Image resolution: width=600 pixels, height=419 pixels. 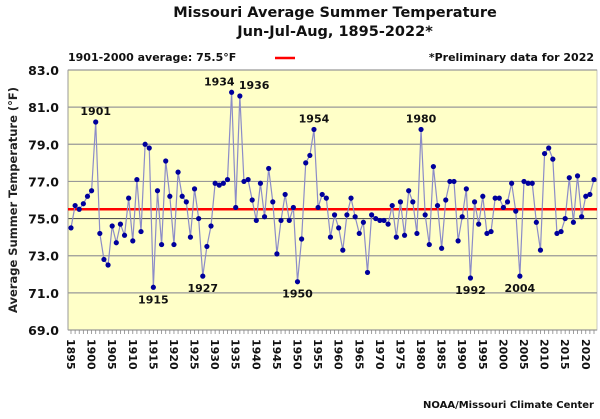 I want to click on chart-subtitle: Jun-Jul-Aug, 1895-2022*, so click(x=334, y=32).